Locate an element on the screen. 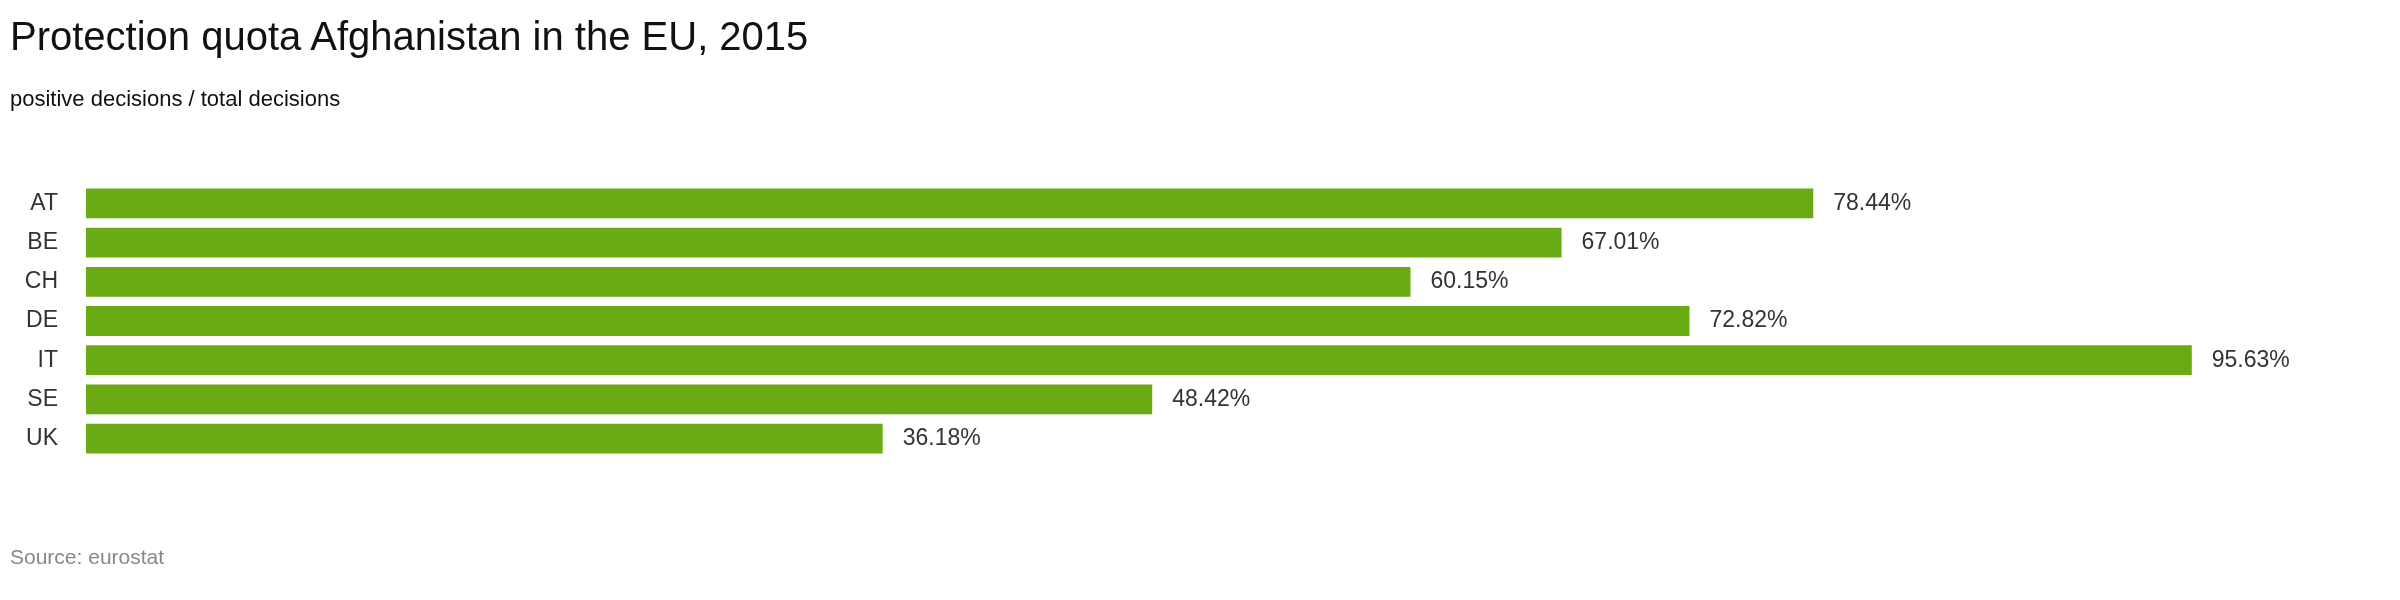  data-label: 36.18% is located at coordinates (941, 436).